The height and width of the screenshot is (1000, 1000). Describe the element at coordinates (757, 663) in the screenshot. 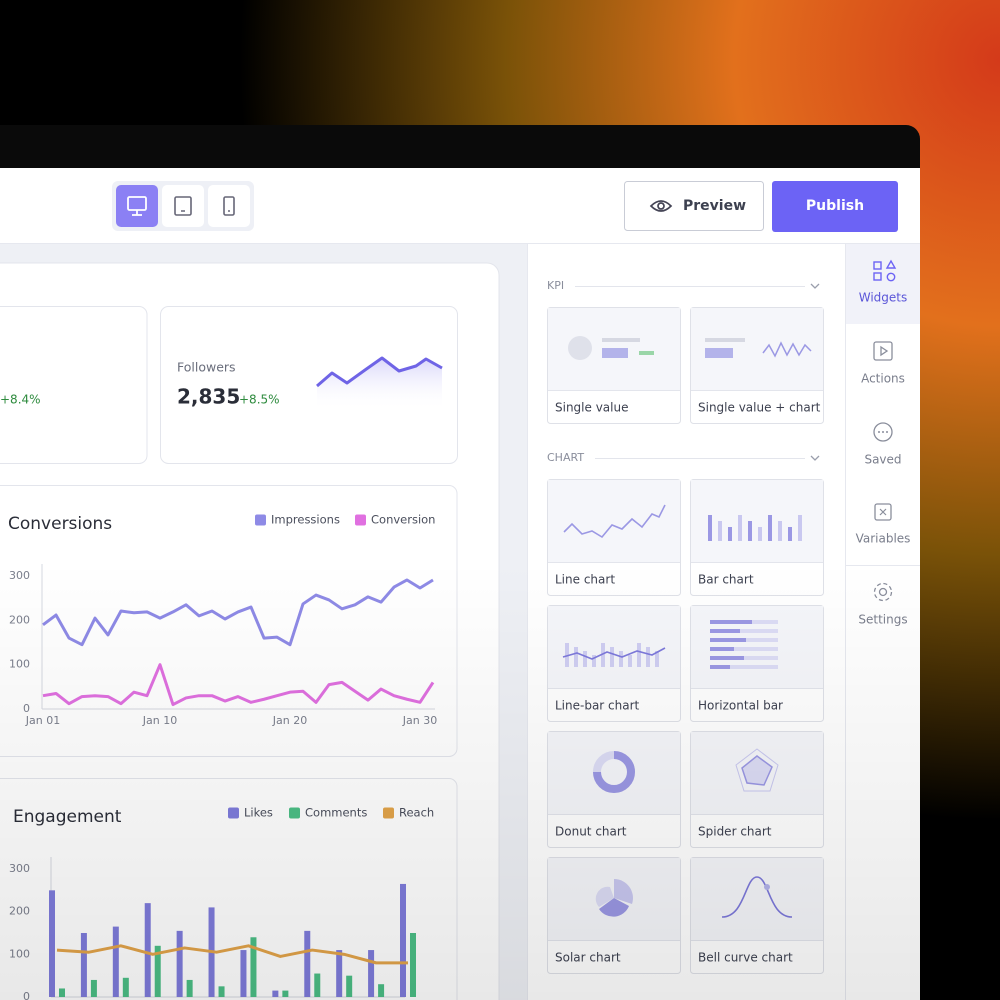

I see `widget-tile: Horizontal bar` at that location.